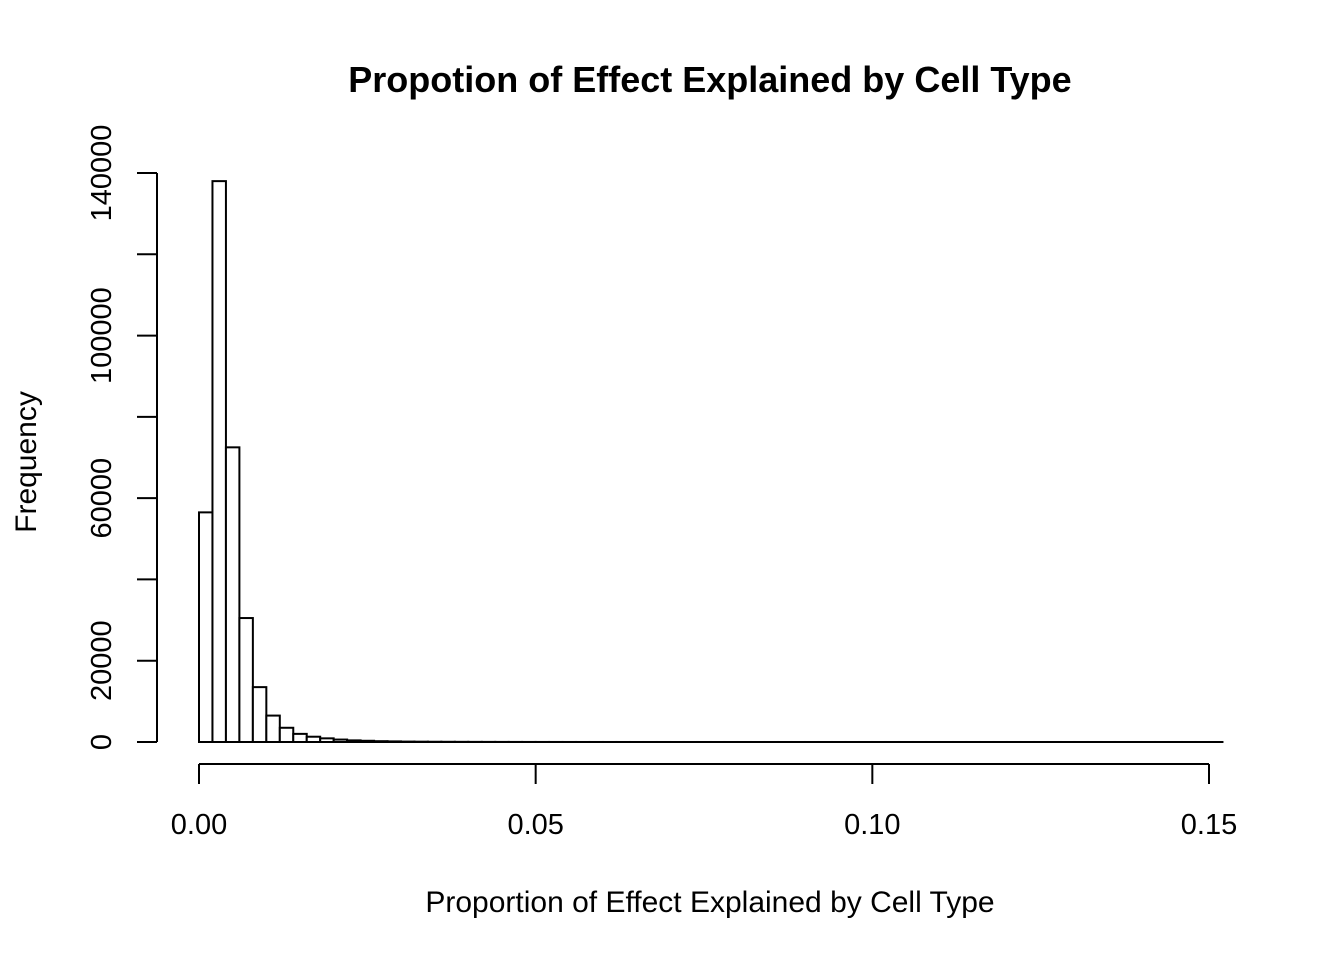  Describe the element at coordinates (102, 498) in the screenshot. I see `y-tick-label: 60000` at that location.